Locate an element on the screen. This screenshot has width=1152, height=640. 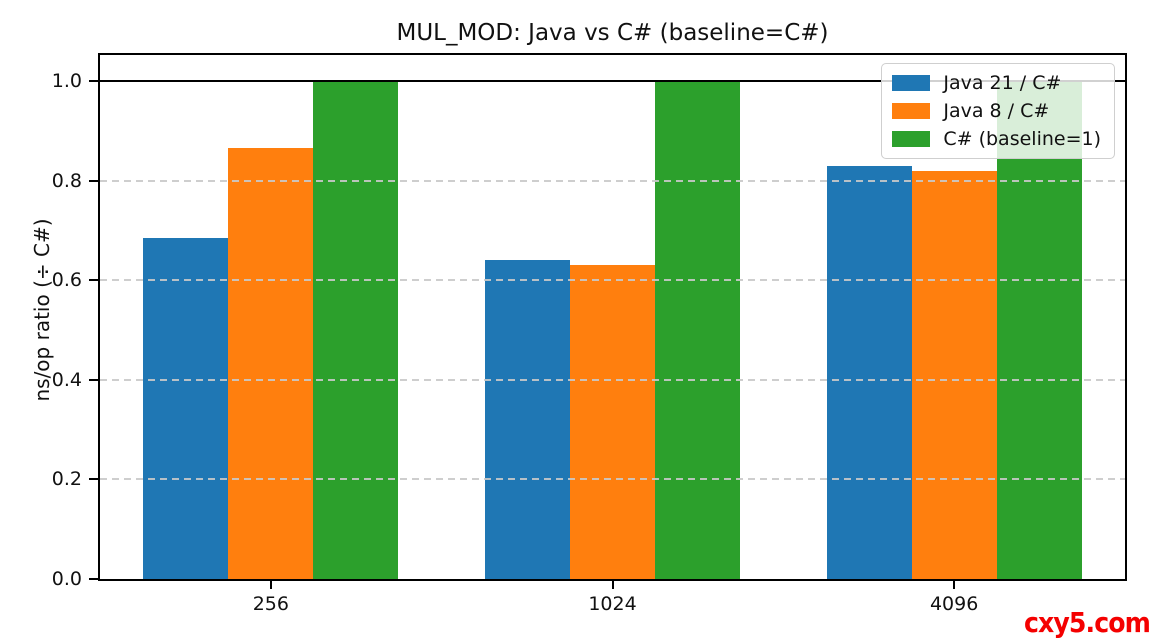
y-tick-label: 1.0 is located at coordinates (66, 80).